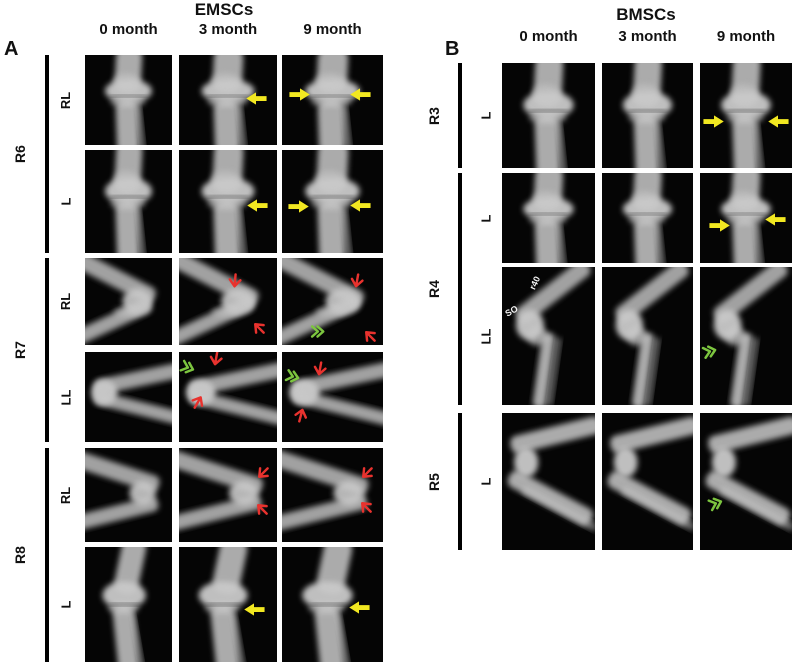  I want to click on panel-label-a: A, so click(11, 49).